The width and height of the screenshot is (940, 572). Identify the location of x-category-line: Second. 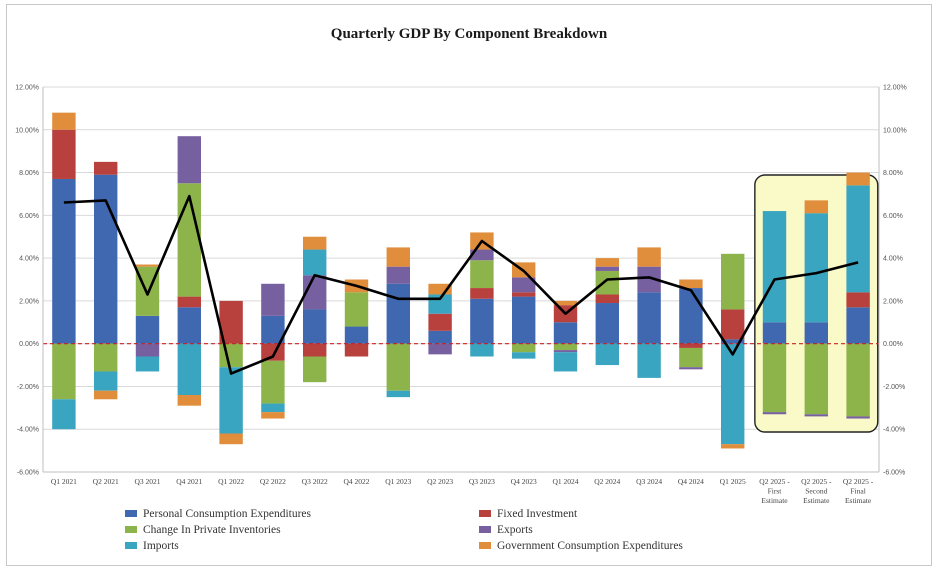
(816, 491).